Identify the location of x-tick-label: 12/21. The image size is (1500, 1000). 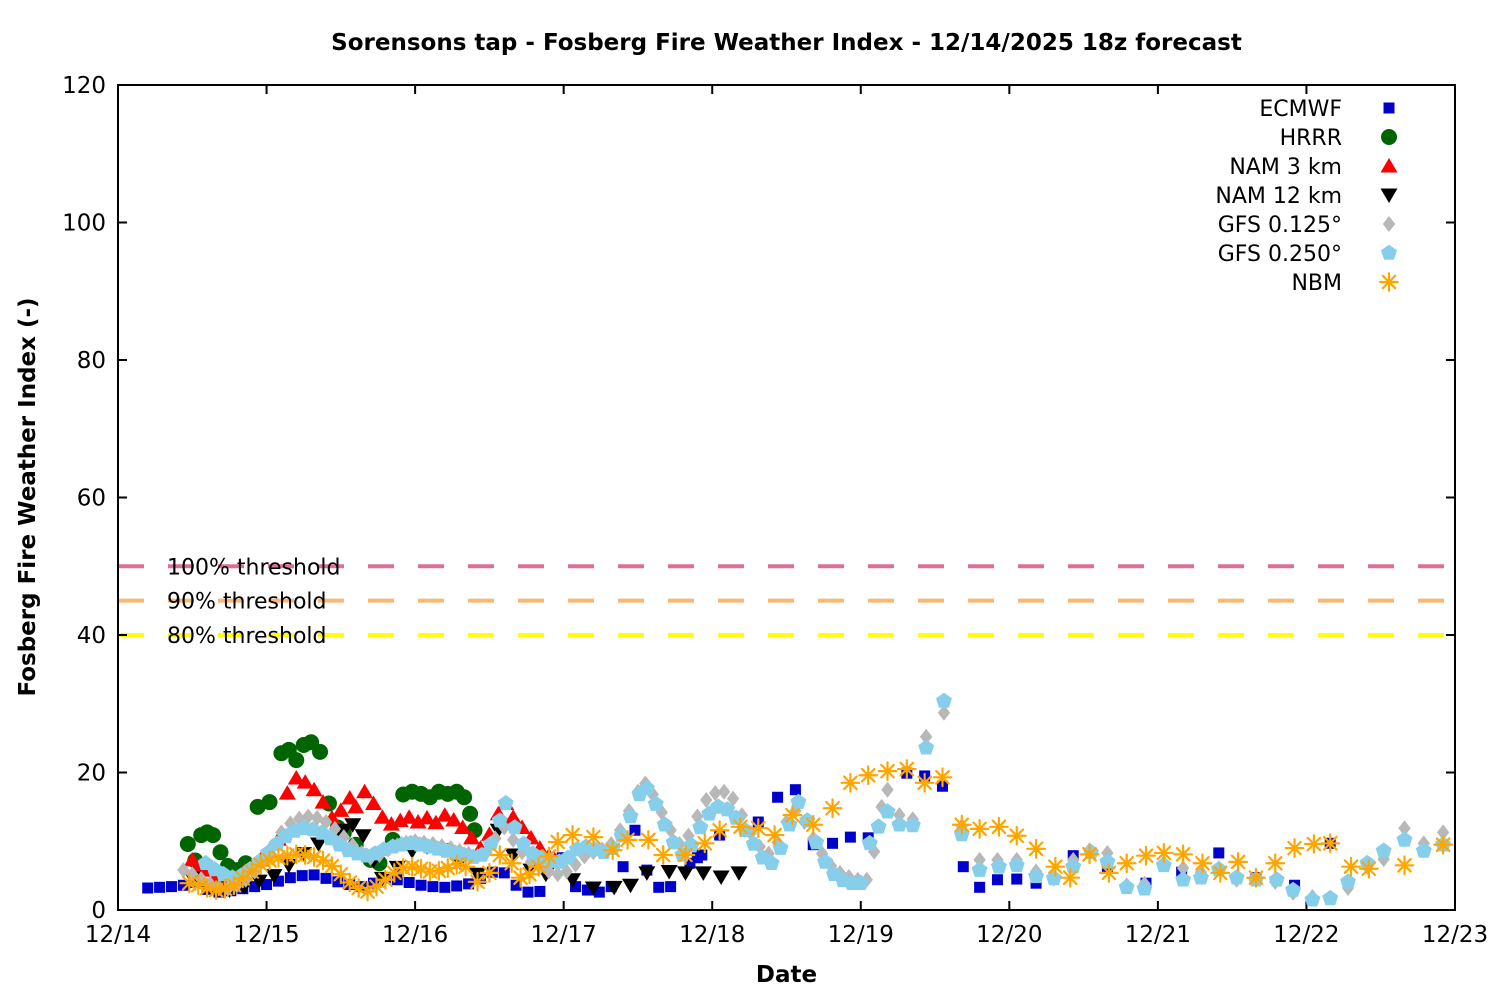
(1158, 935).